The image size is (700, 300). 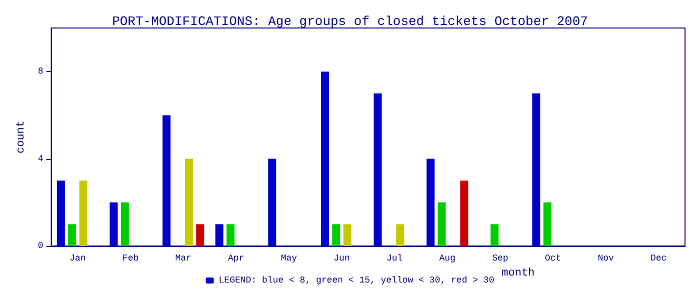 What do you see at coordinates (130, 259) in the screenshot?
I see `x-tick-label: Feb` at bounding box center [130, 259].